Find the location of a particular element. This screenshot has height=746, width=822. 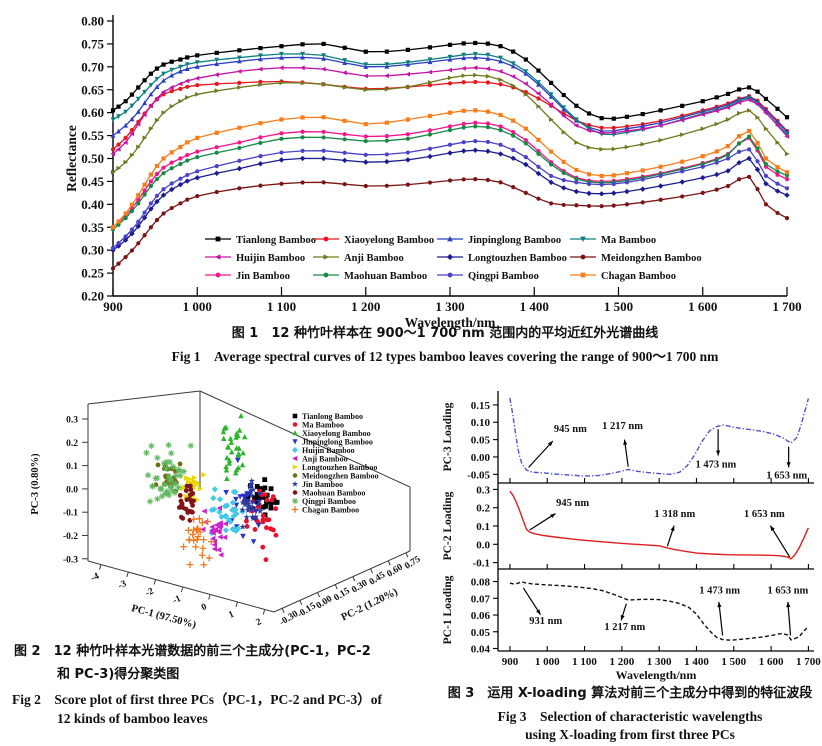

svg-text: 0.75 is located at coordinates (413, 562).